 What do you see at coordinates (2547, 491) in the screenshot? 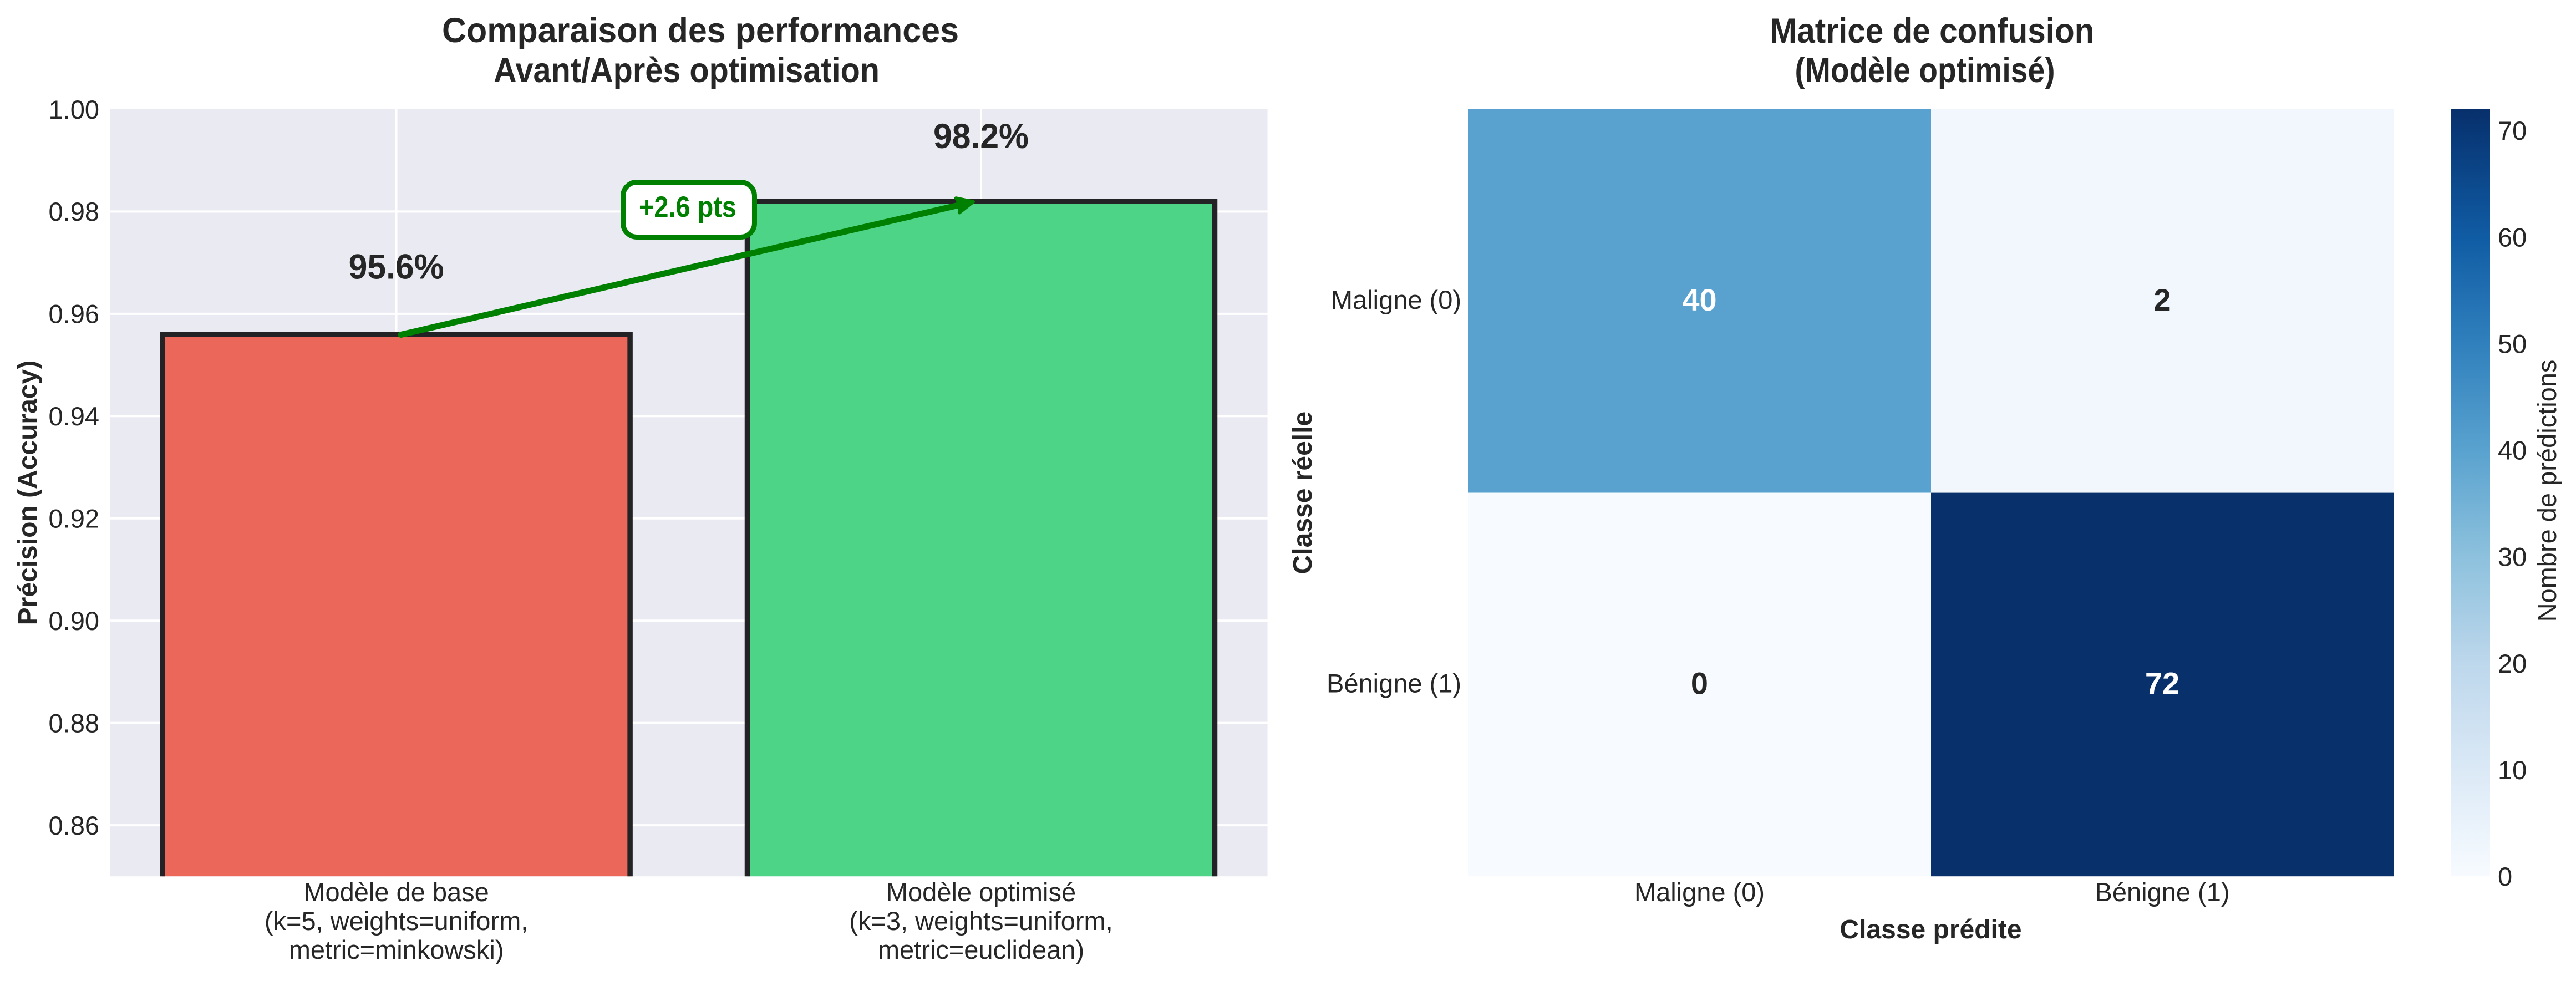
I see `svg-text: Nombre de prédictions` at bounding box center [2547, 491].